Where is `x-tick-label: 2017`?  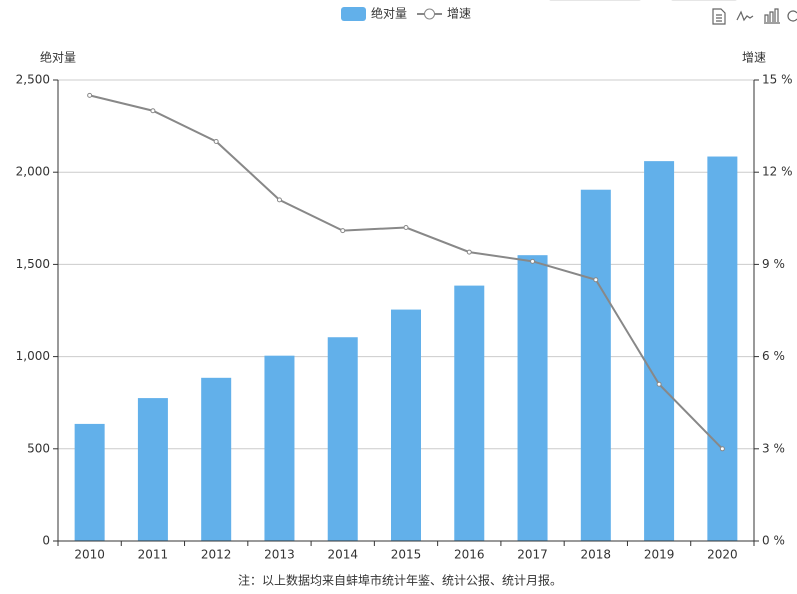 x-tick-label: 2017 is located at coordinates (532, 555).